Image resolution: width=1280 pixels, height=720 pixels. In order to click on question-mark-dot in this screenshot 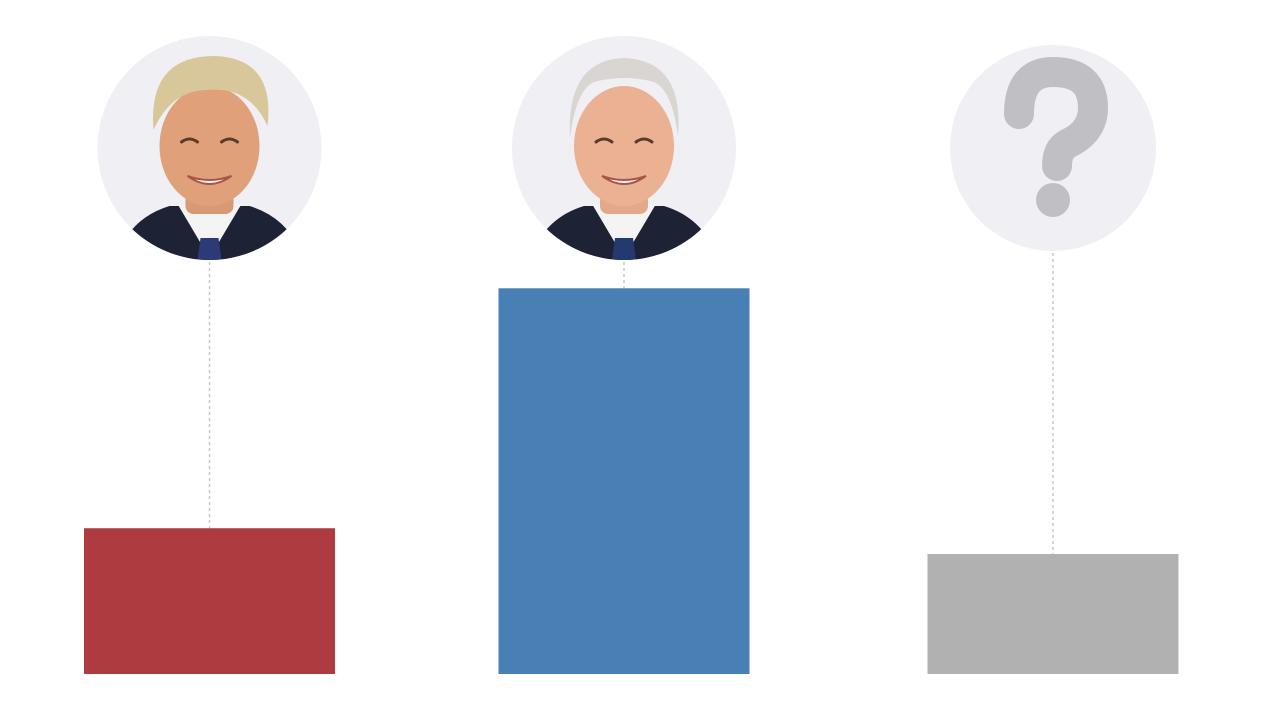, I will do `click(1053, 200)`.